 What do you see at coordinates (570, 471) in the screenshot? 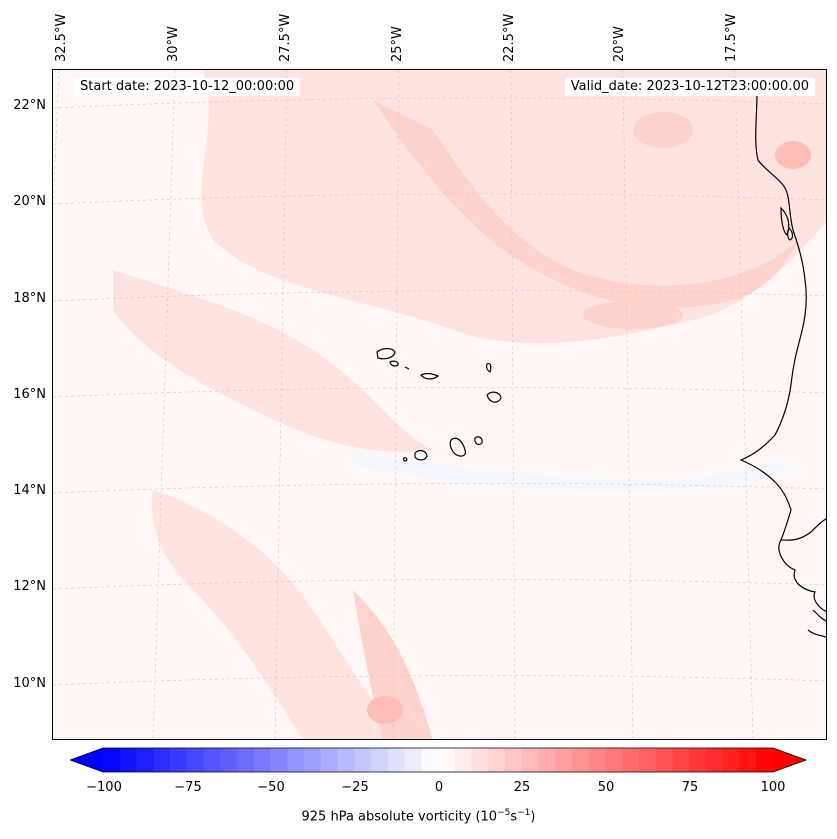
I see `vorticity-blue-strip` at bounding box center [570, 471].